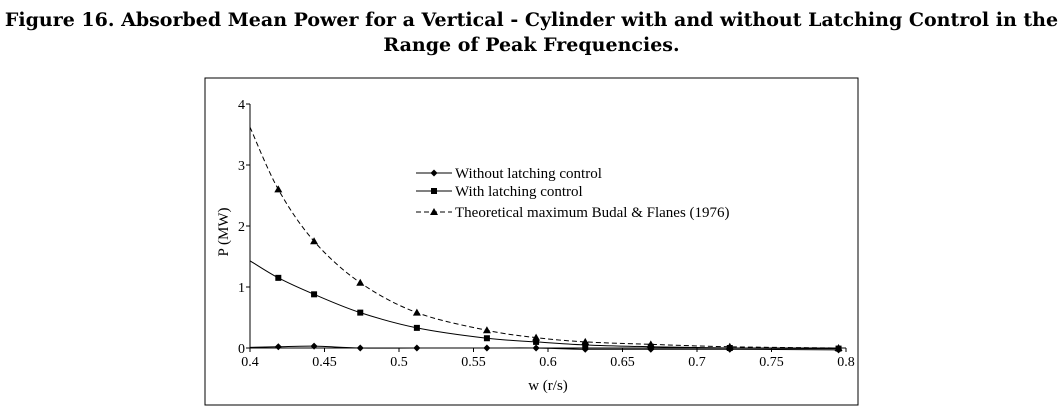 The width and height of the screenshot is (1063, 410). I want to click on y-tick-label: 2, so click(241, 227).